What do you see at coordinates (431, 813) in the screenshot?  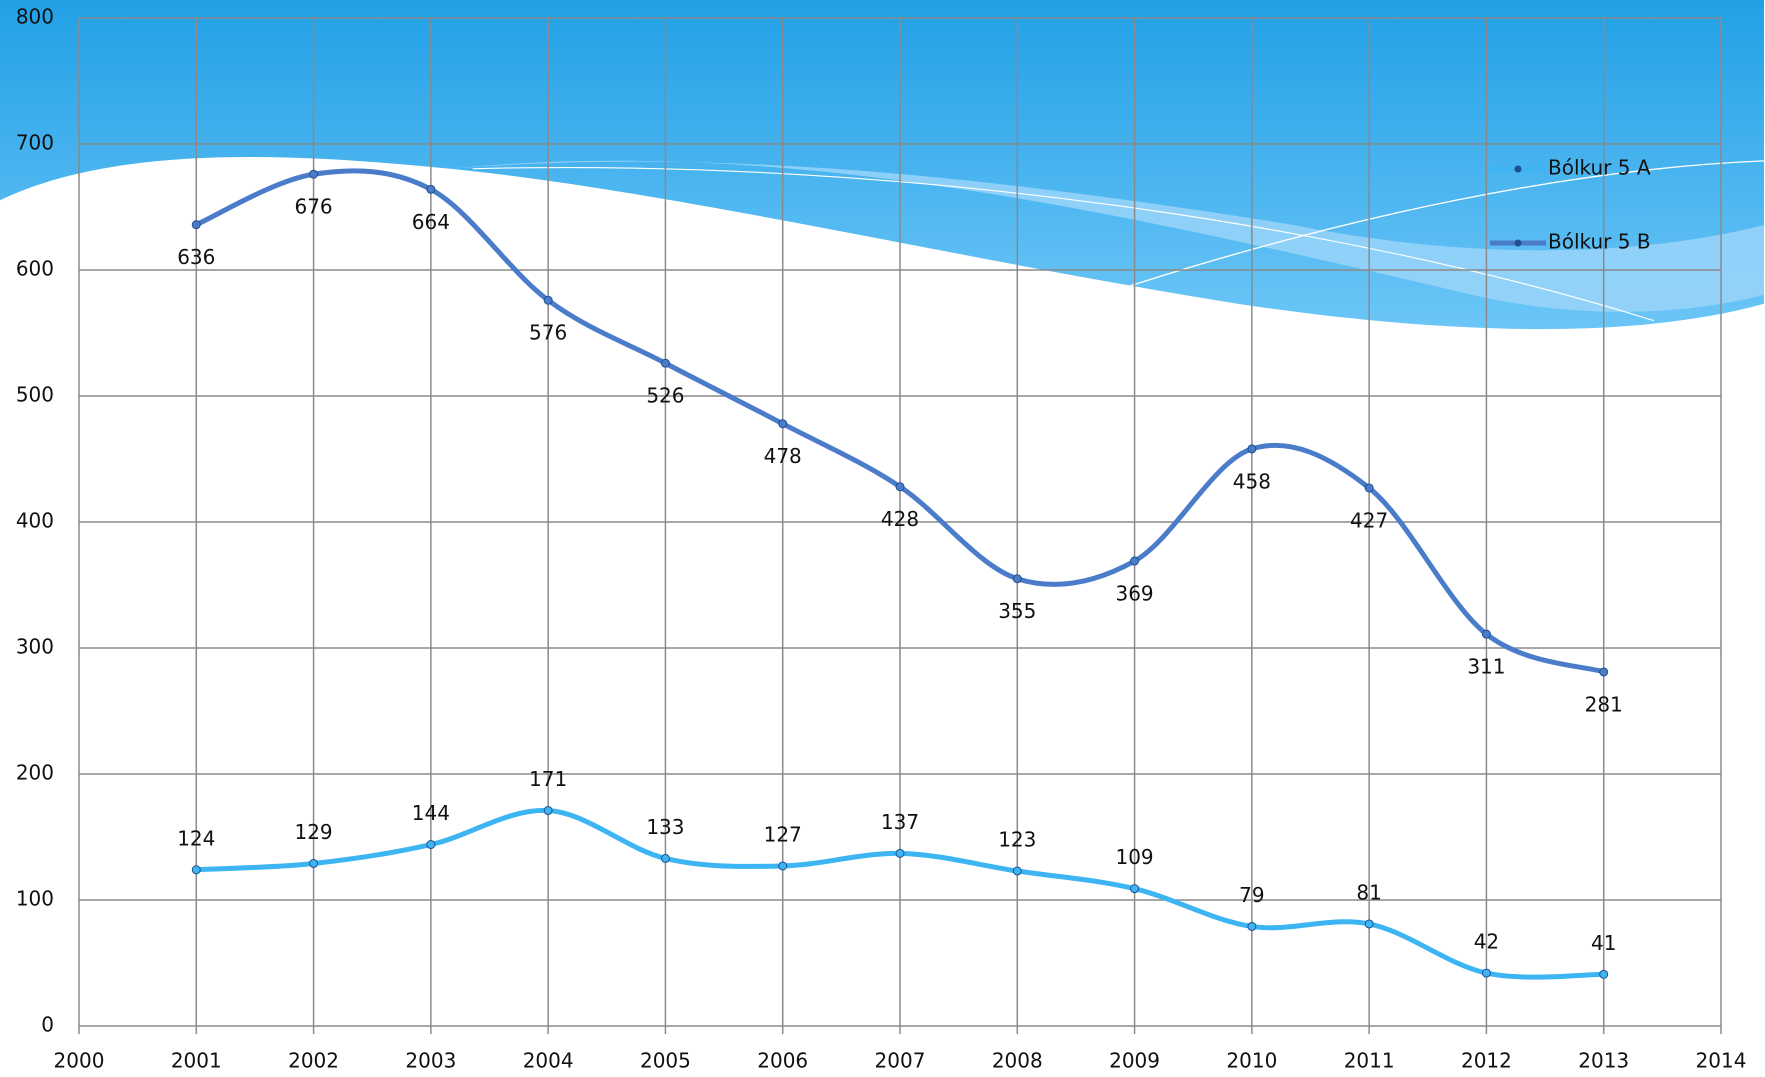 I see `data-label: 144` at bounding box center [431, 813].